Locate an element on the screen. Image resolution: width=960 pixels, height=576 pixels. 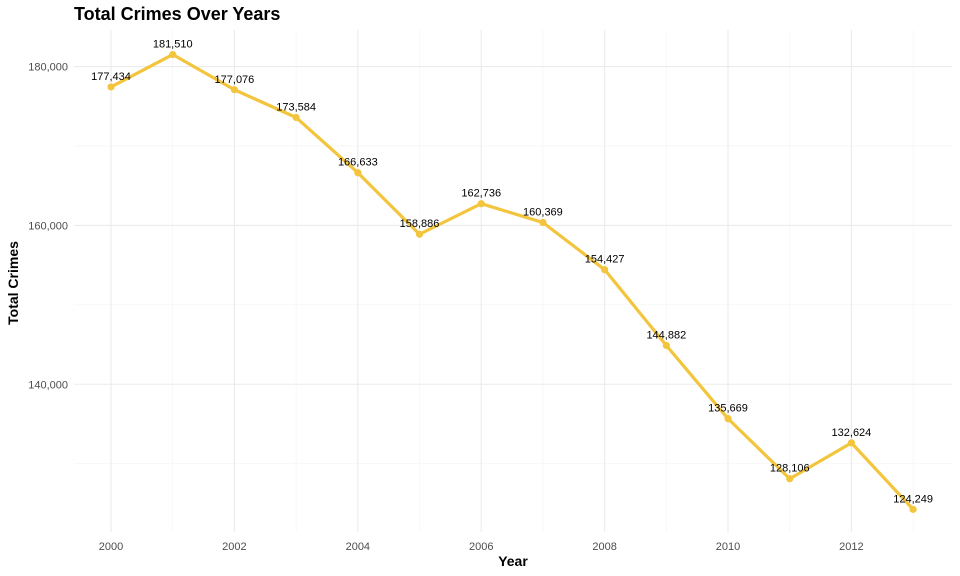
x-tick-label: 2006 is located at coordinates (481, 547).